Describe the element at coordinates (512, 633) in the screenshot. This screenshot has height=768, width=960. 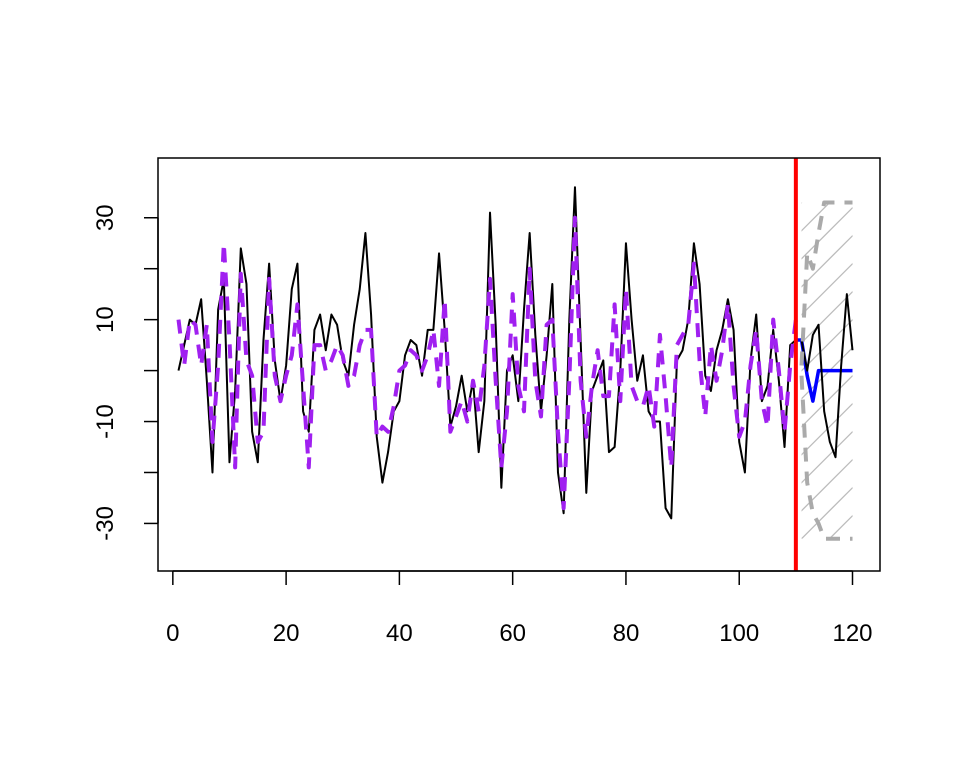
I see `x-tick-label: 60` at that location.